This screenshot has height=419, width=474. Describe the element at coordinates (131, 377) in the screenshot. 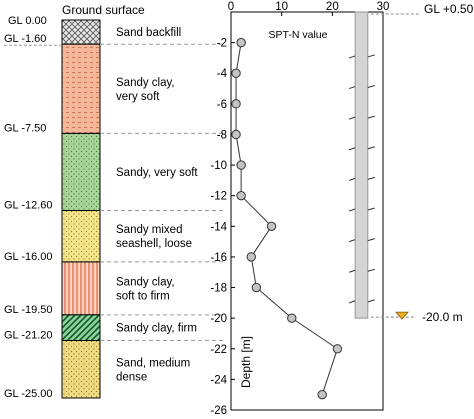

I see `soil-layer-description: dense` at that location.